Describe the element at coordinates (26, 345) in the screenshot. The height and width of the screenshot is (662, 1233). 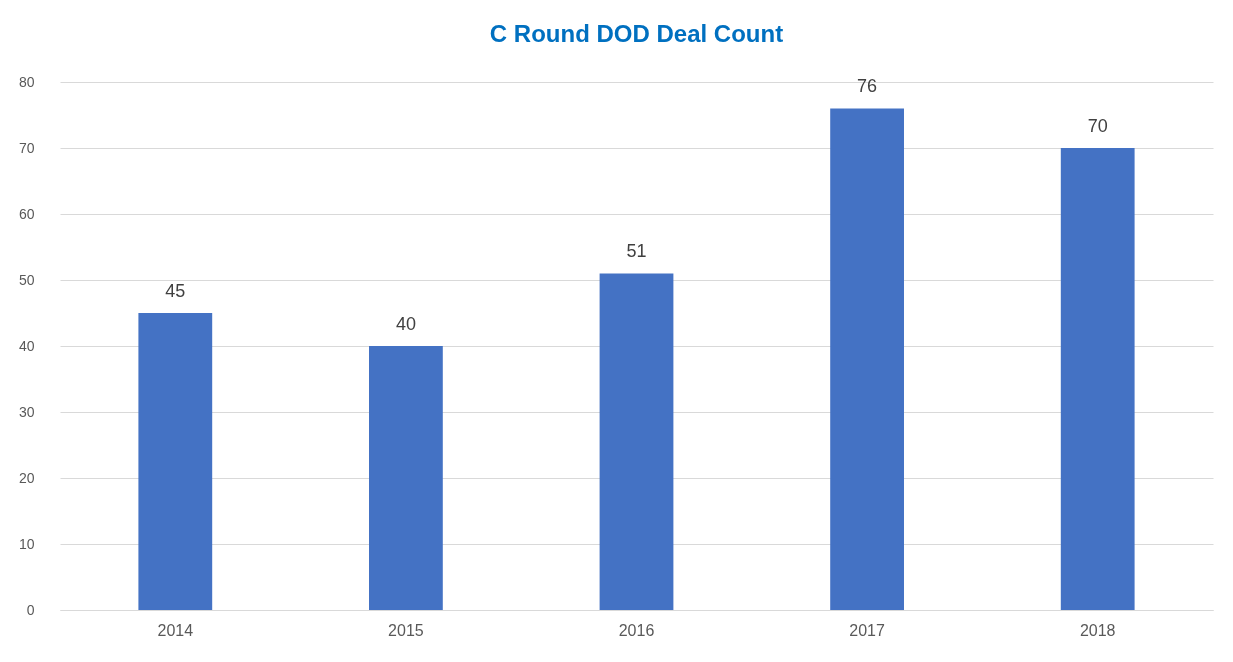
I see `y-tick-label: 40` at that location.